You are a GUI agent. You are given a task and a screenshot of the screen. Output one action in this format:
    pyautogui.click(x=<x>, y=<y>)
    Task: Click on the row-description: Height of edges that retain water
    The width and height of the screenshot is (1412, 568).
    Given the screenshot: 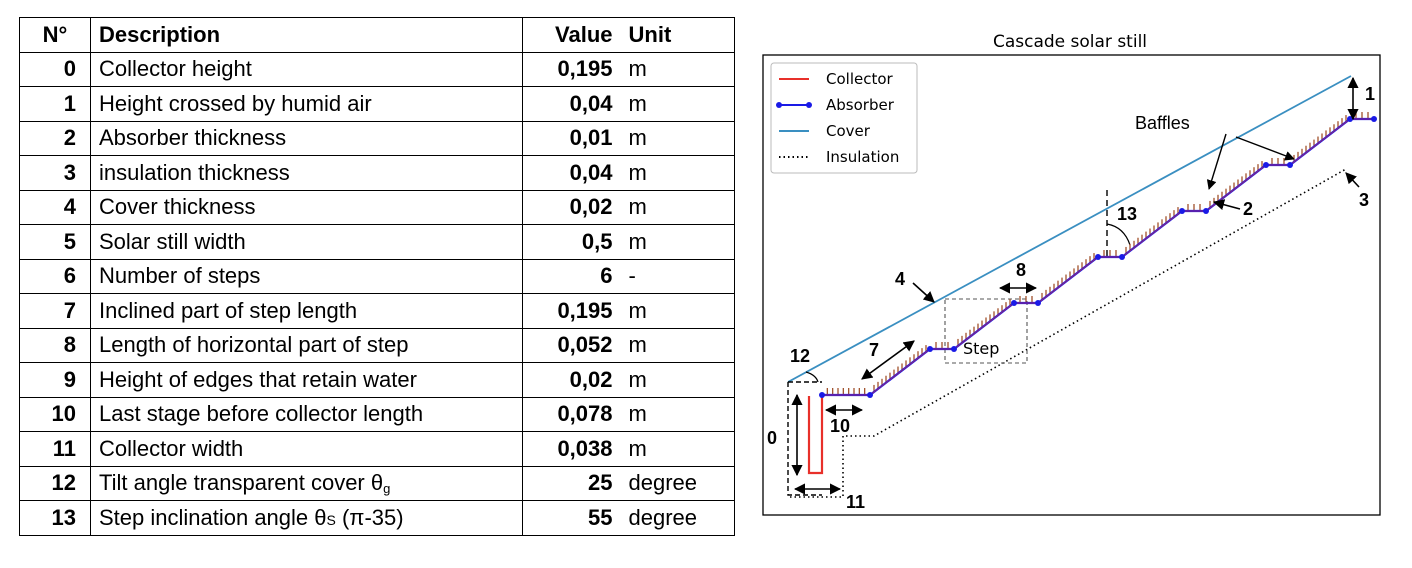 What is the action you would take?
    pyautogui.click(x=306, y=380)
    